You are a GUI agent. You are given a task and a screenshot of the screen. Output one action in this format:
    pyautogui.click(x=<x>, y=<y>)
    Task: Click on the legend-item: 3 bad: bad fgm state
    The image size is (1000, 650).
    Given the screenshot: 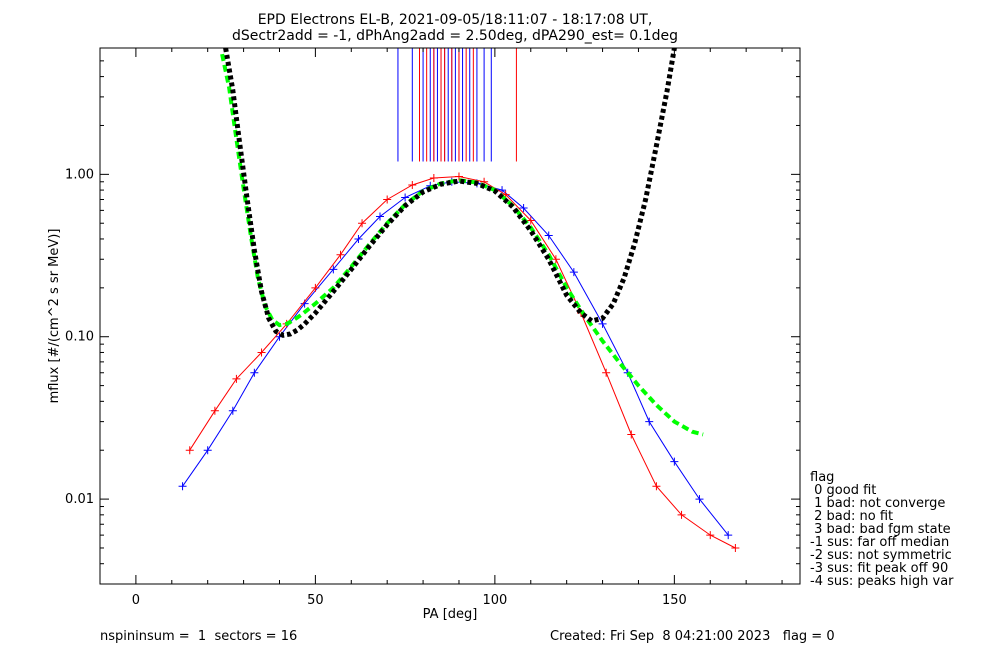 What is the action you would take?
    pyautogui.click(x=880, y=529)
    